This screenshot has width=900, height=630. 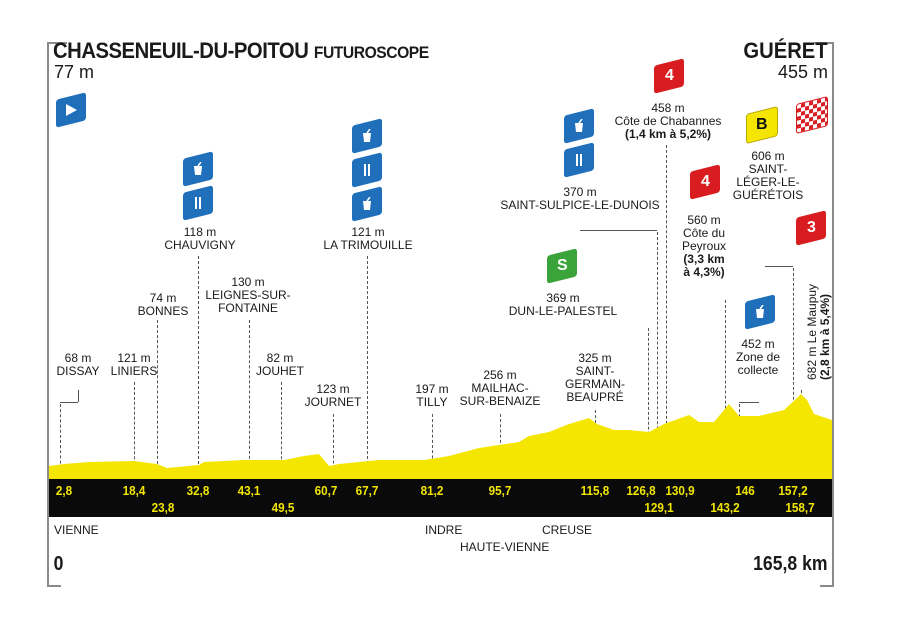 I want to click on km-marker: 32,8, so click(x=198, y=490).